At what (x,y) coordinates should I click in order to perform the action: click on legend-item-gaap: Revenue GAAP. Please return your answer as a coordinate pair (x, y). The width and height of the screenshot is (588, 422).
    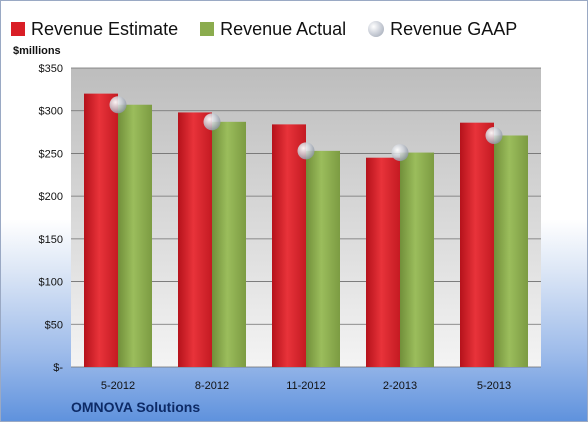
    Looking at the image, I should click on (442, 29).